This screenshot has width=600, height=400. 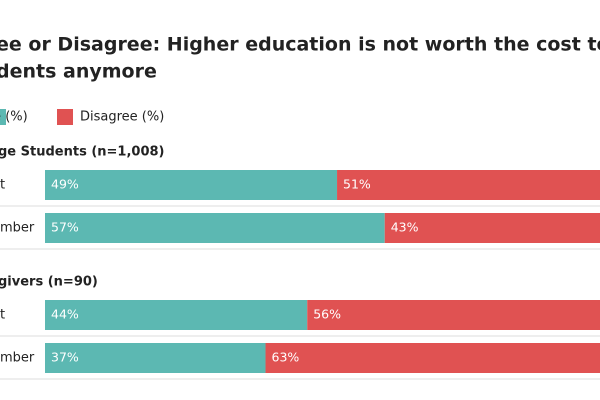 What do you see at coordinates (357, 184) in the screenshot?
I see `value-label: 51%` at bounding box center [357, 184].